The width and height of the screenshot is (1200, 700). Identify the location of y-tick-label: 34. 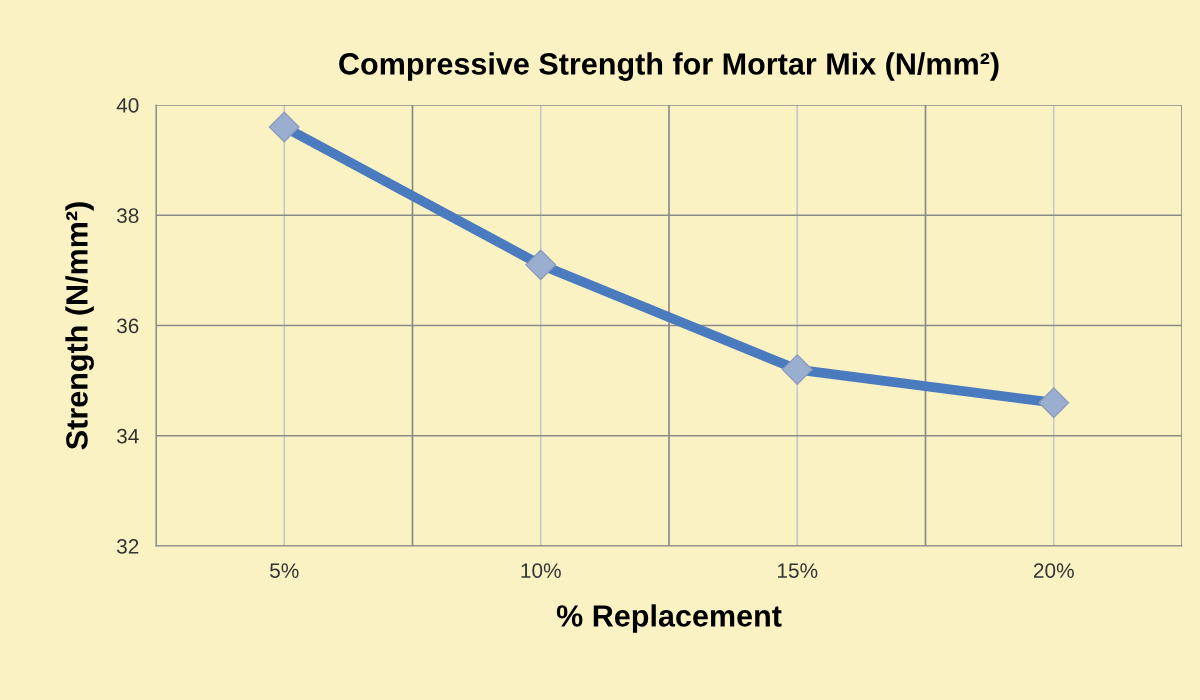
(127, 436).